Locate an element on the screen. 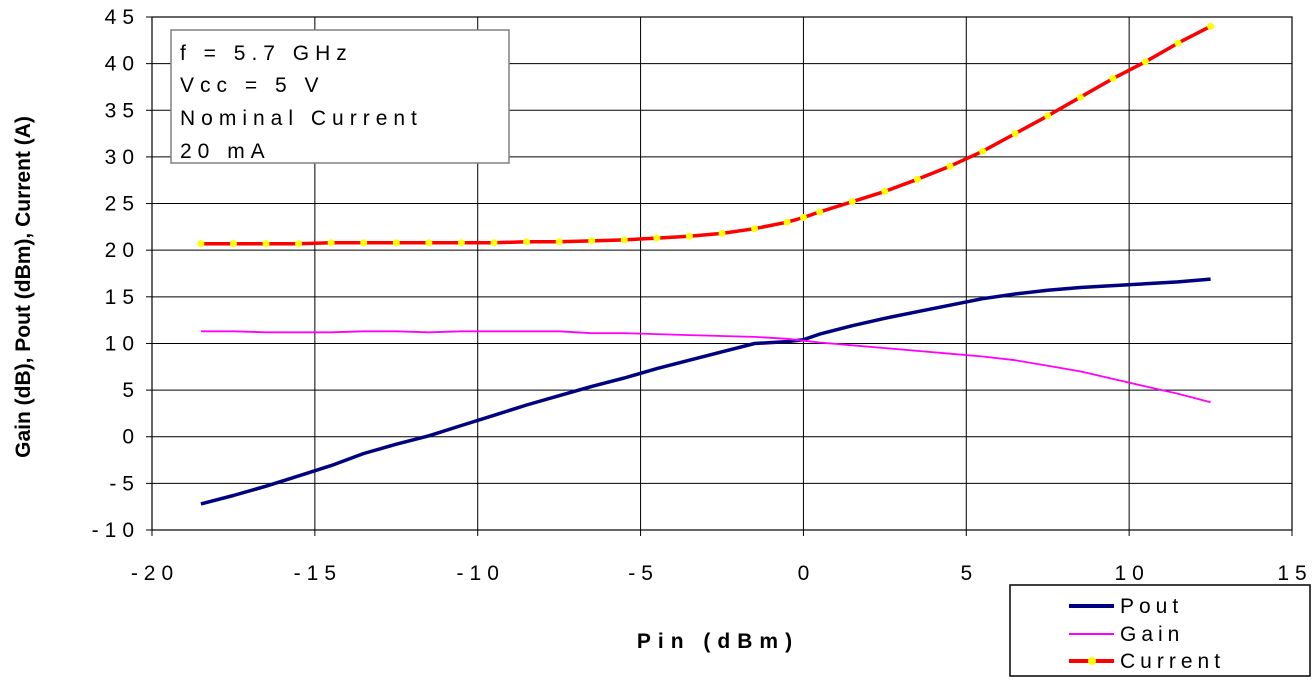 This screenshot has width=1315, height=684. annotation-line-2: Vcc = 5 V is located at coordinates (252, 85).